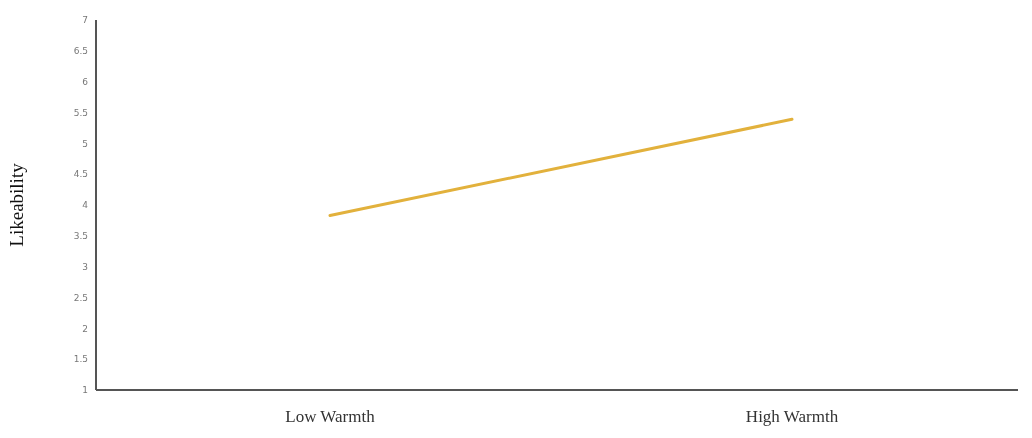 Image resolution: width=1032 pixels, height=438 pixels. Describe the element at coordinates (792, 417) in the screenshot. I see `x-tick-label: High Warmth` at that location.